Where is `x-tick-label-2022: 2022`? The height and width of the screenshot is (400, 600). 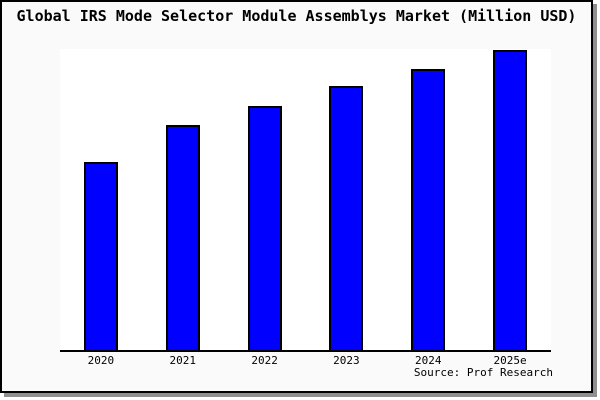
x-tick-label-2022: 2022 is located at coordinates (264, 360).